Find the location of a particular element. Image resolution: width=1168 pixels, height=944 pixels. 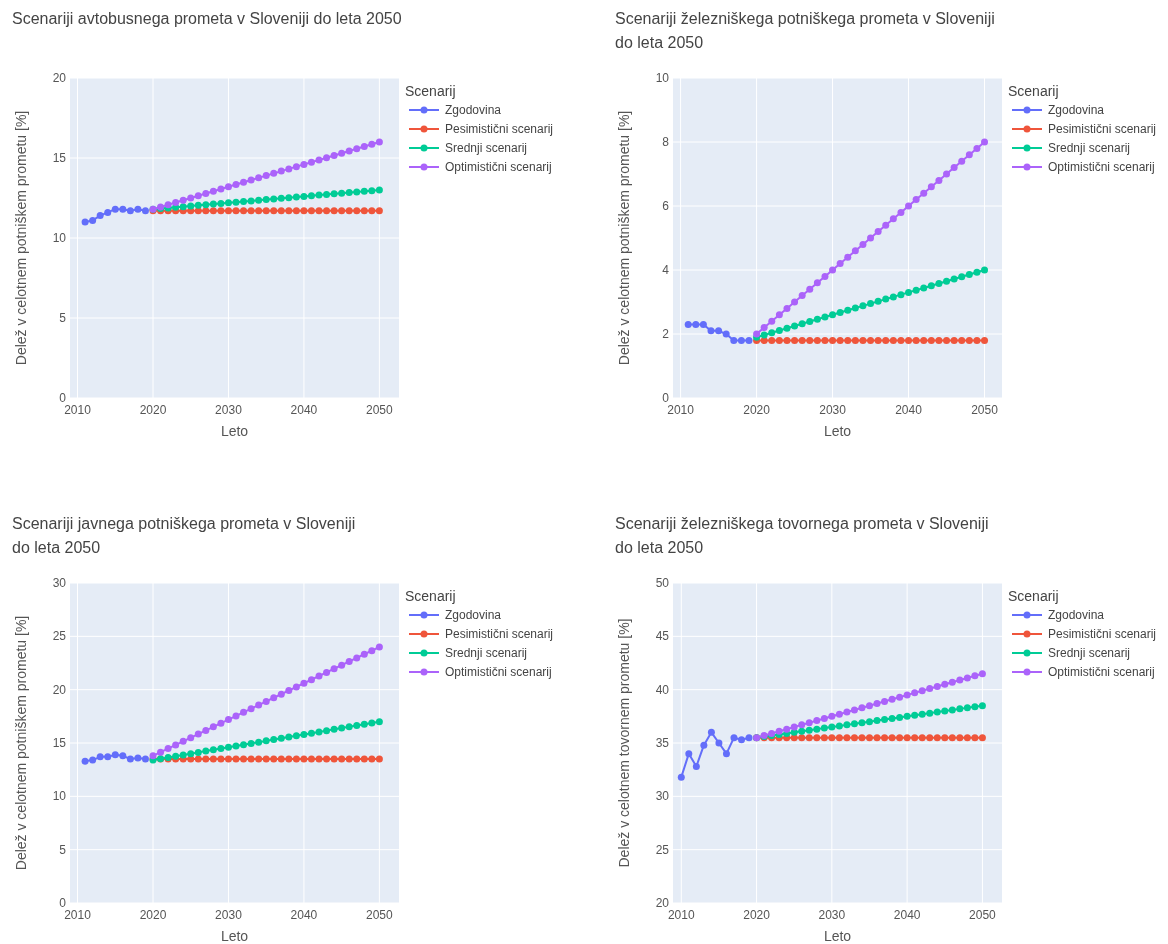

y-tick-label: 35 is located at coordinates (662, 743).